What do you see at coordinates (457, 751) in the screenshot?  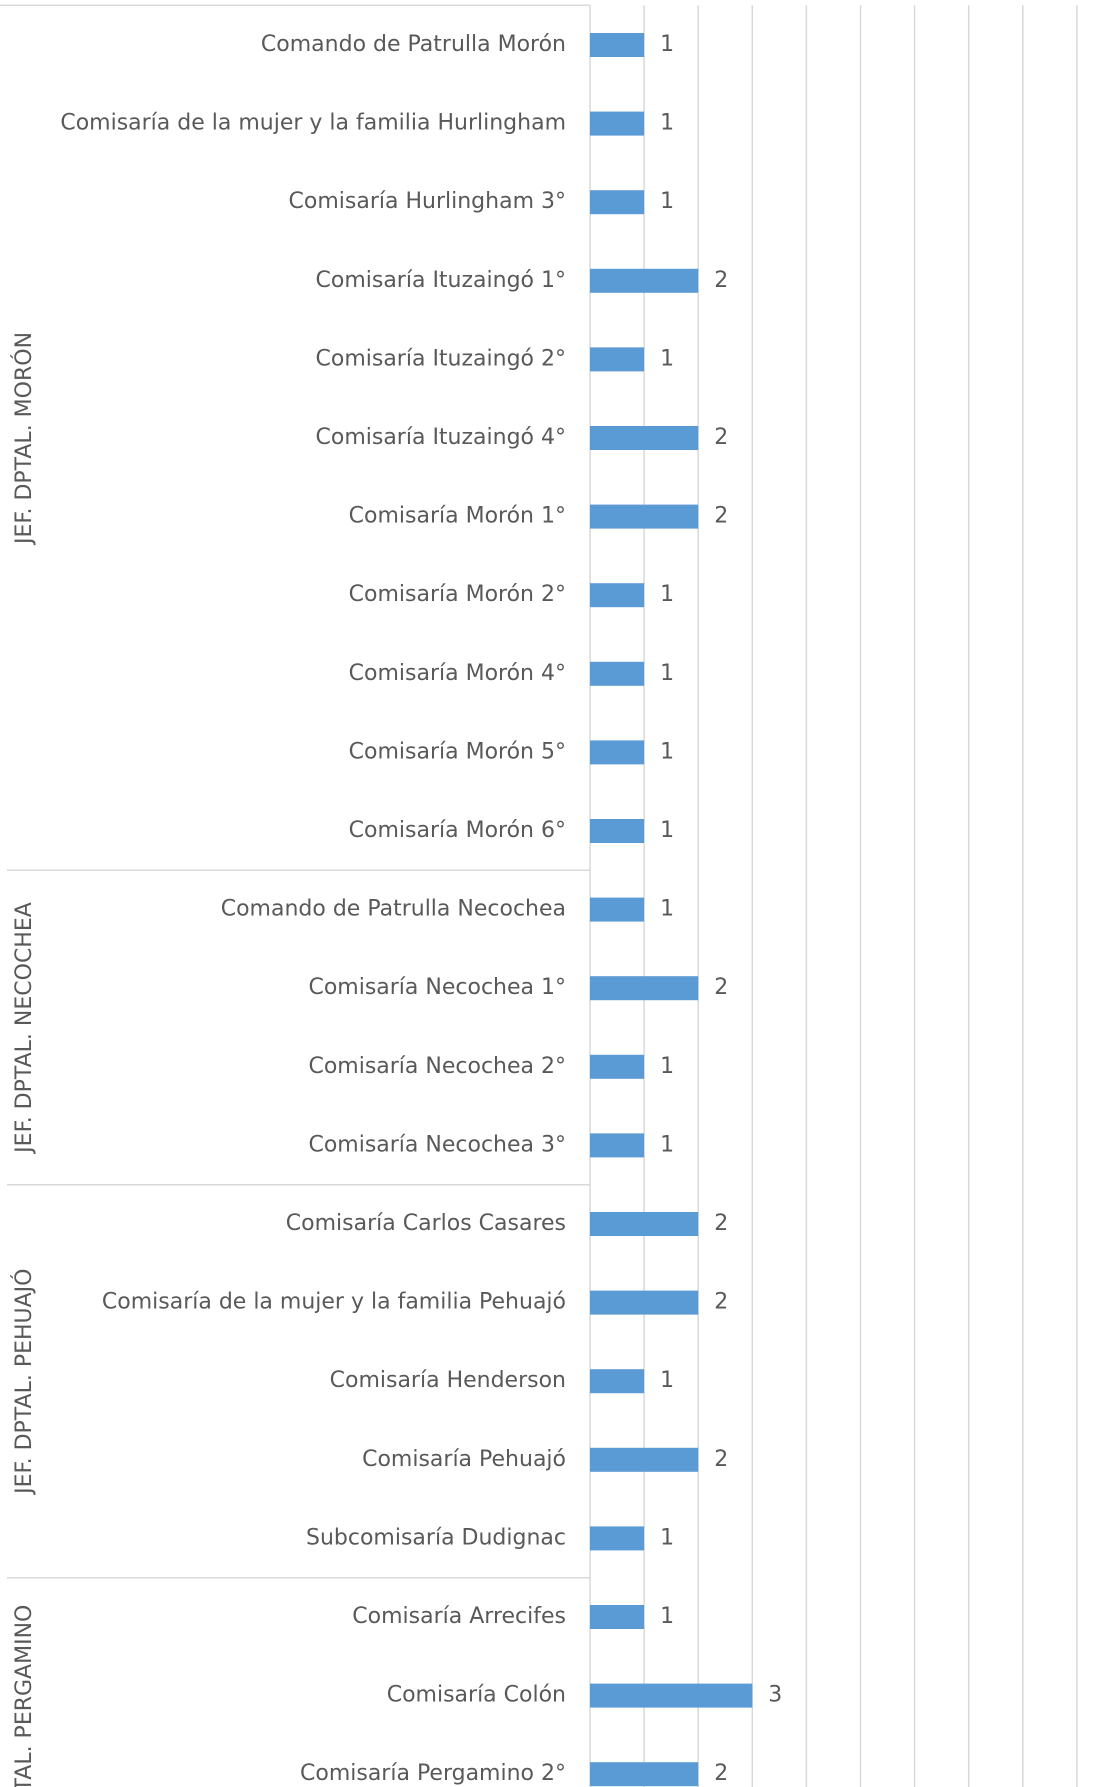 I see `category-label: Comisaría Morón 5°` at bounding box center [457, 751].